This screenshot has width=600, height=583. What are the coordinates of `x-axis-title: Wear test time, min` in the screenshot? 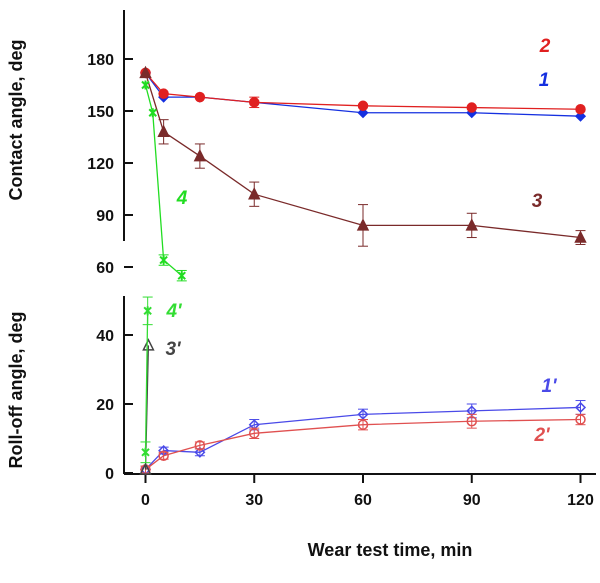 It's located at (390, 550).